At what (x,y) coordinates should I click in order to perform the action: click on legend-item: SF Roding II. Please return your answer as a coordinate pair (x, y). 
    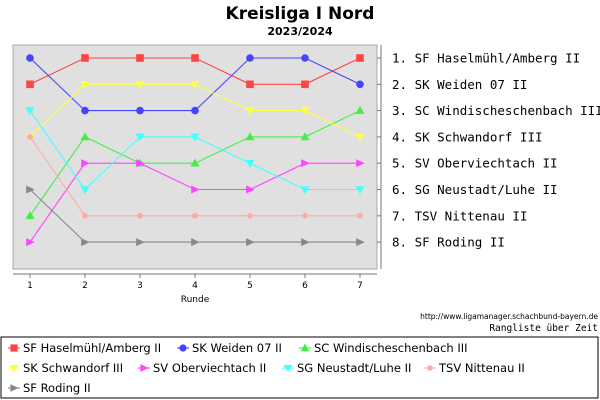
    Looking at the image, I should click on (49, 388).